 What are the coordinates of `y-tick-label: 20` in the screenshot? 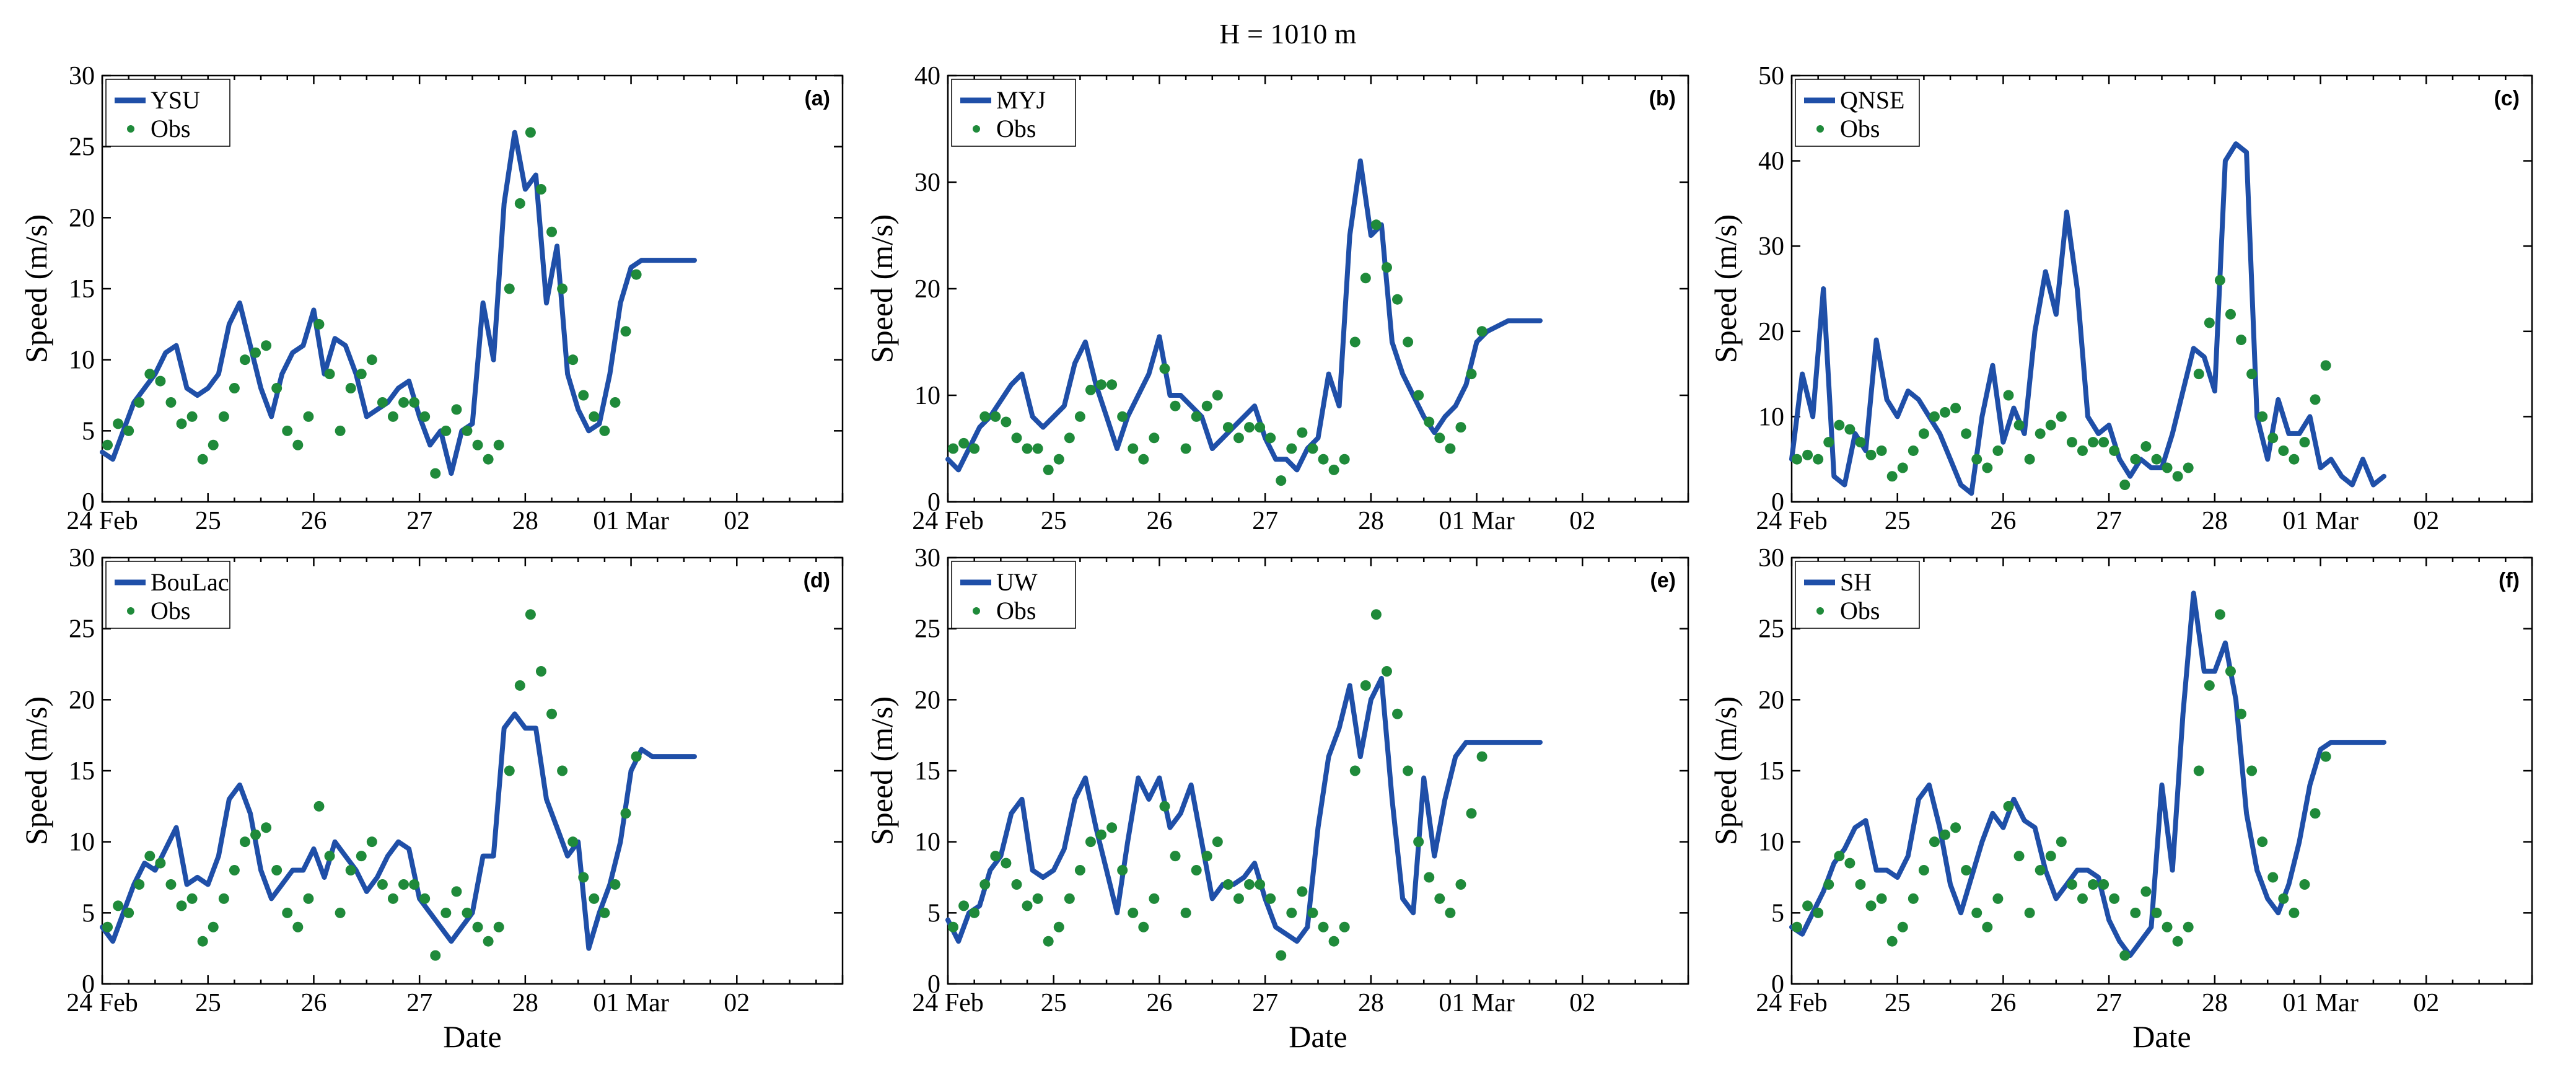 It's located at (927, 700).